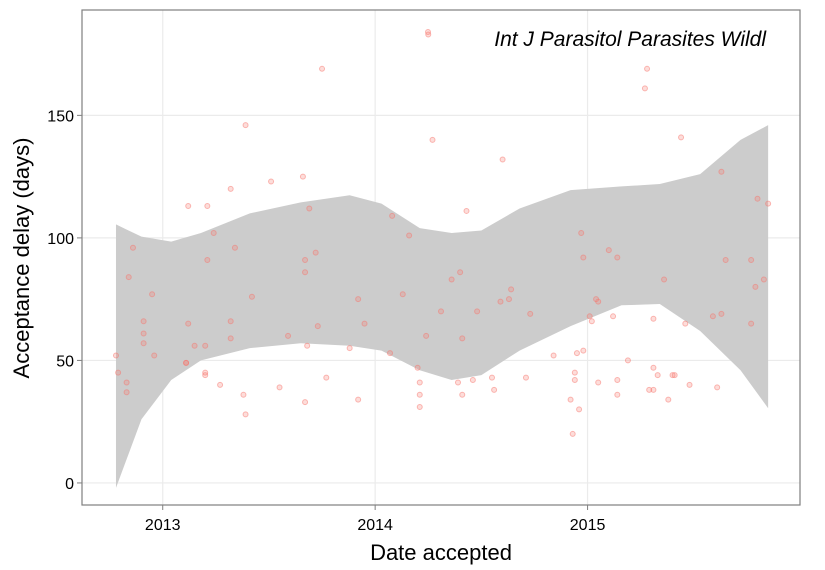 The image size is (825, 570). Describe the element at coordinates (60, 116) in the screenshot. I see `y-tick-label: 150` at that location.